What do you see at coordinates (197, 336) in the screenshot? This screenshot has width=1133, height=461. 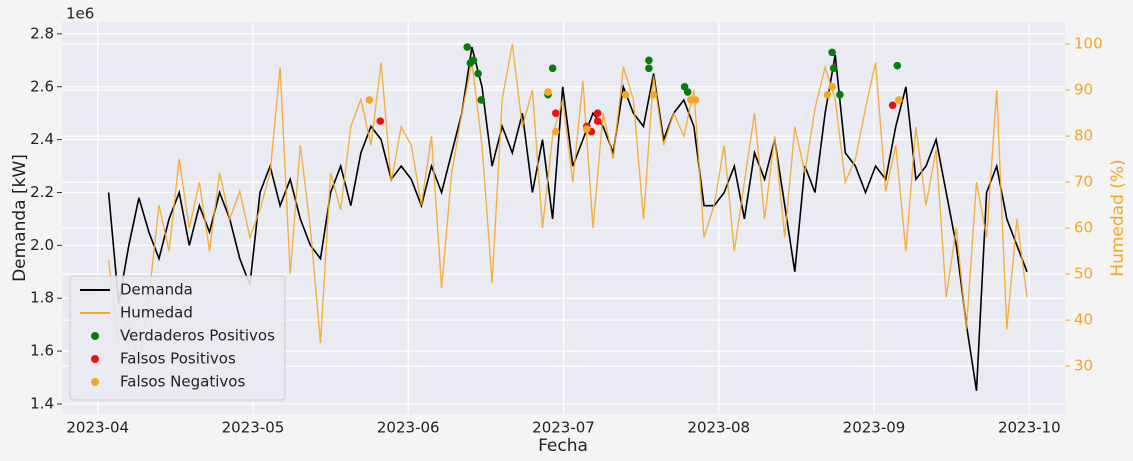 I see `legend-label: Verdaderos Positivos` at bounding box center [197, 336].